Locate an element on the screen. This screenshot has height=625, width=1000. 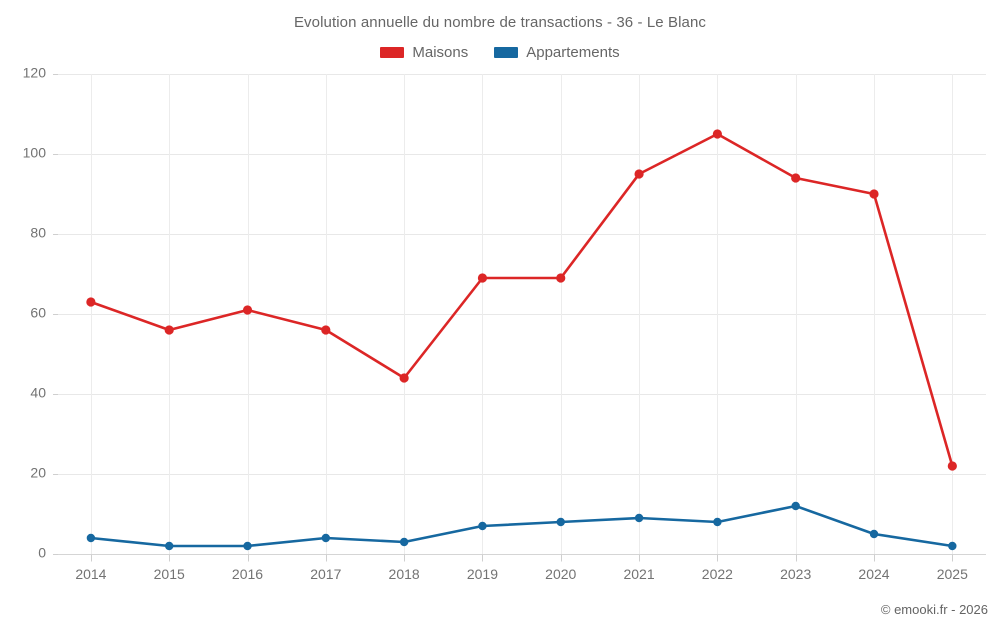
data-point: Maisons 2014: 63 is located at coordinates (91, 302).